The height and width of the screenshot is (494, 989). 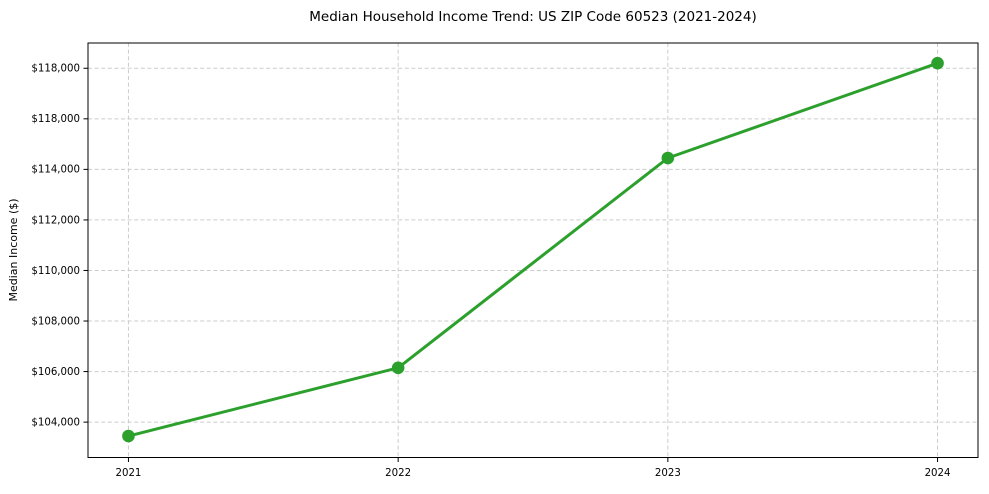 I want to click on y-tick-label: $112,000, so click(x=55, y=220).